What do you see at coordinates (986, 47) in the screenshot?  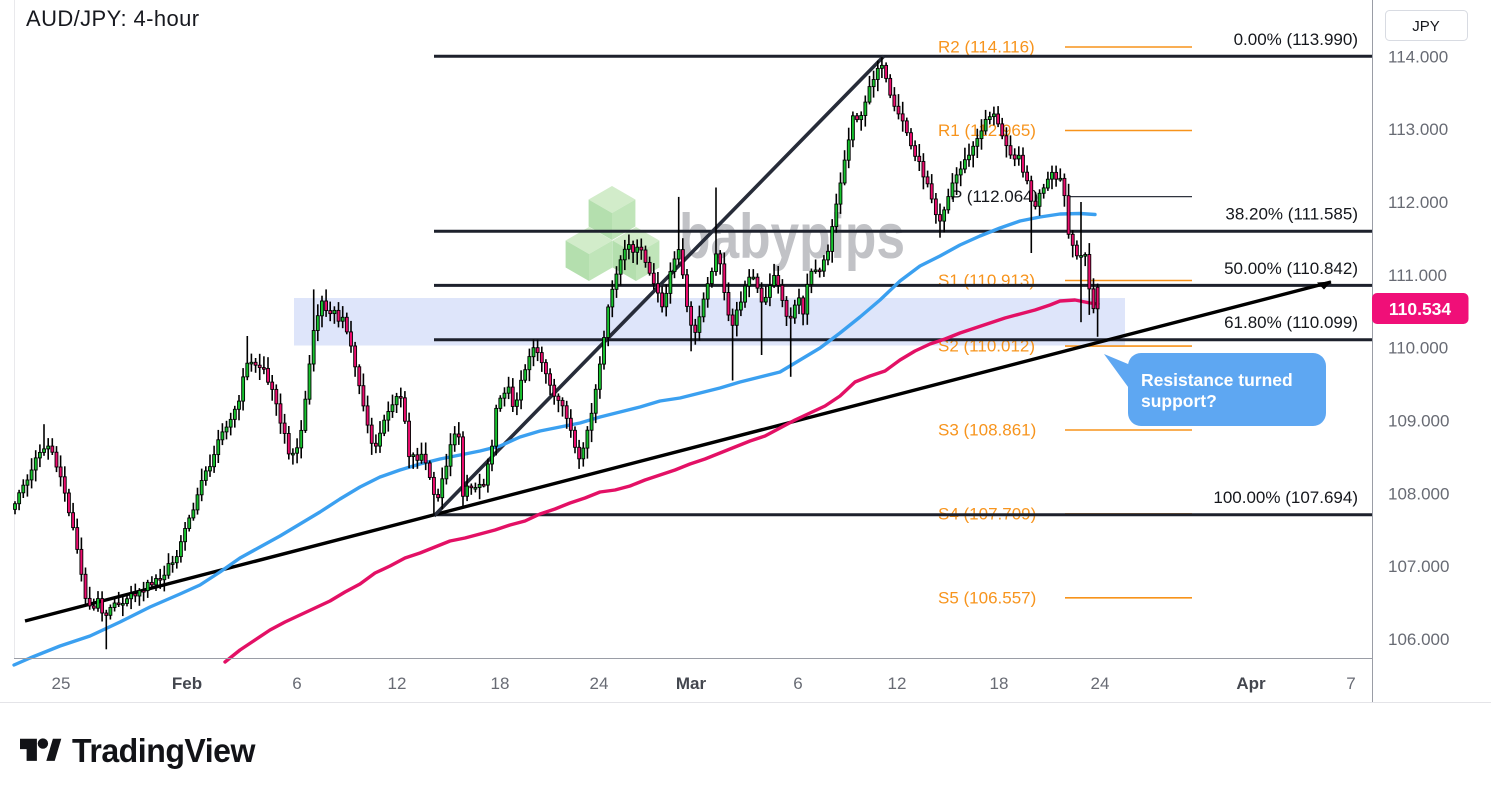 I see `svg-text: R2 (114.116)` at bounding box center [986, 47].